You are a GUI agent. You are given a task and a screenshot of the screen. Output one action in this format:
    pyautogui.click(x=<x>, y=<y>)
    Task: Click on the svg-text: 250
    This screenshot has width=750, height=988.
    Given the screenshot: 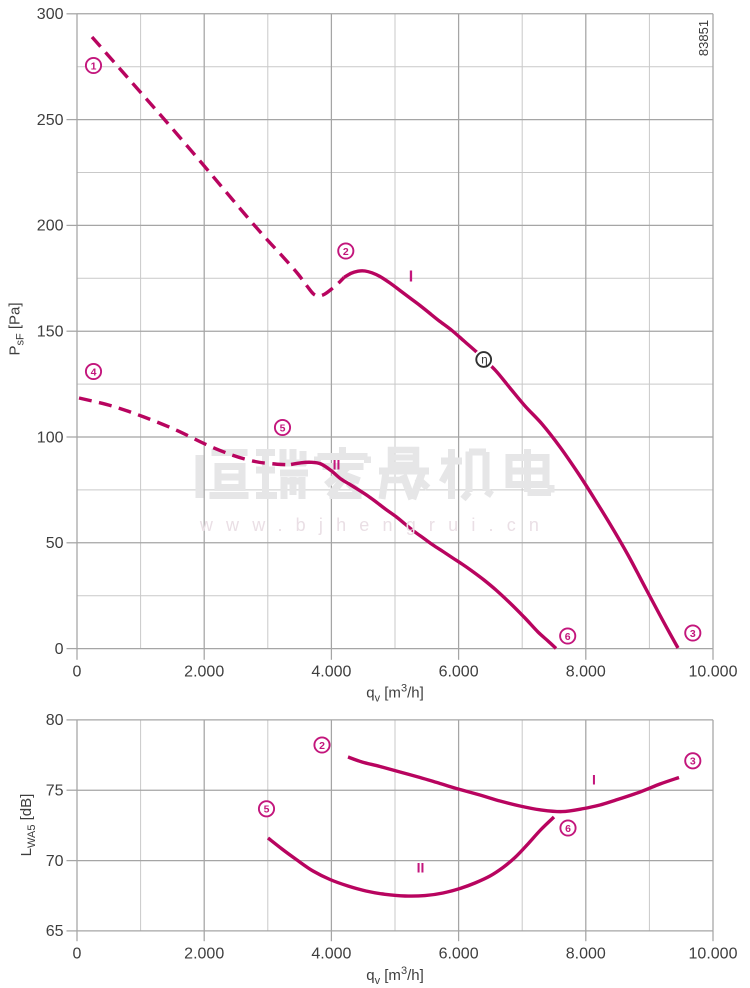 What is the action you would take?
    pyautogui.click(x=50, y=120)
    